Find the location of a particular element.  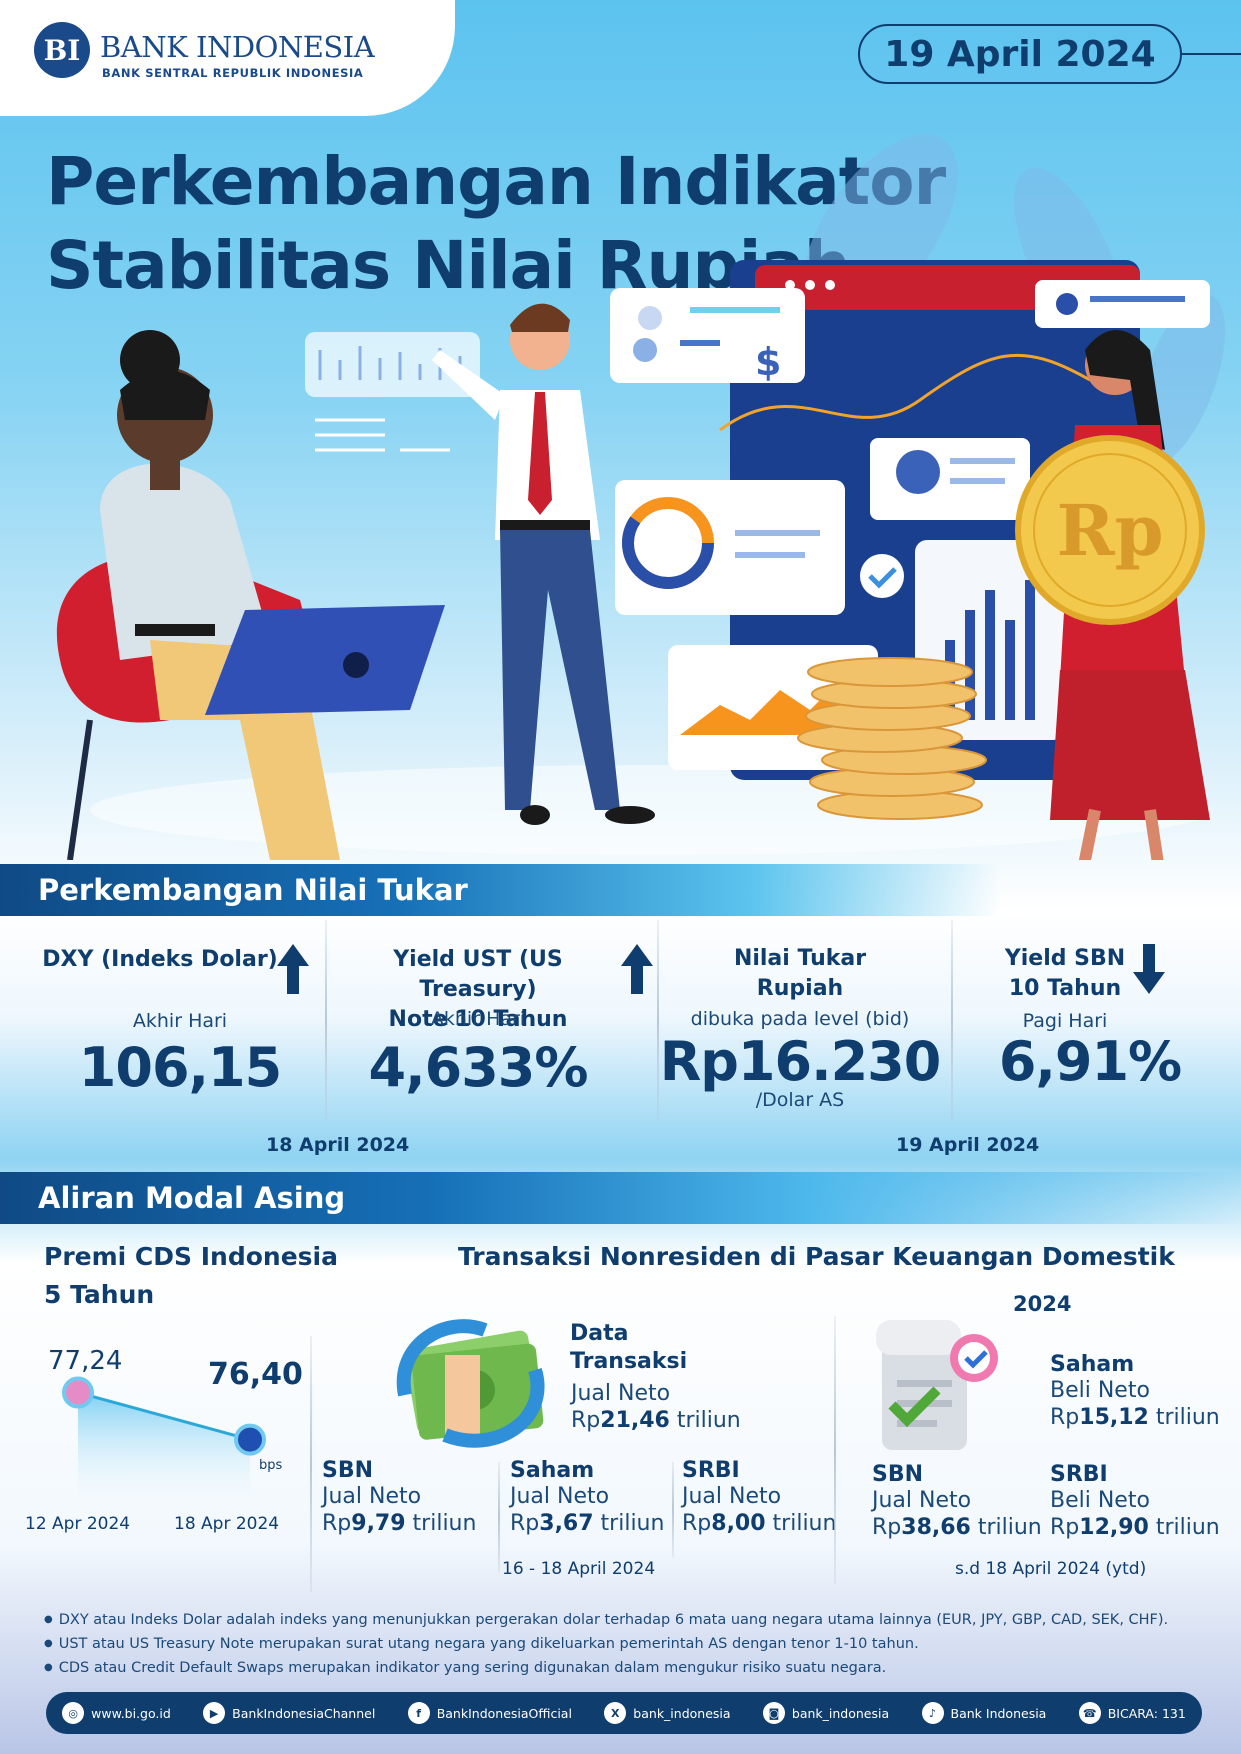

globe-icon: ◎ is located at coordinates (73, 1713).